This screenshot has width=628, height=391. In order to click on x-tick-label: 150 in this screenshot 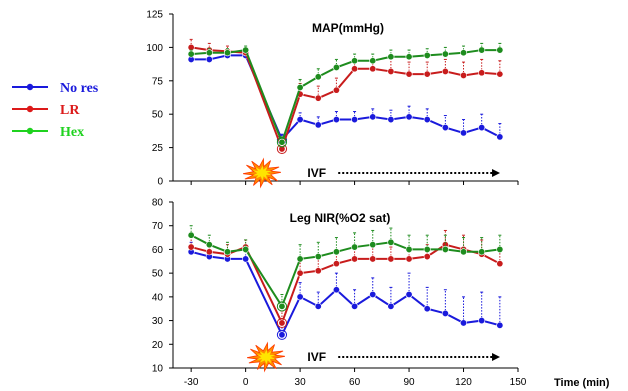, I will do `click(518, 382)`.